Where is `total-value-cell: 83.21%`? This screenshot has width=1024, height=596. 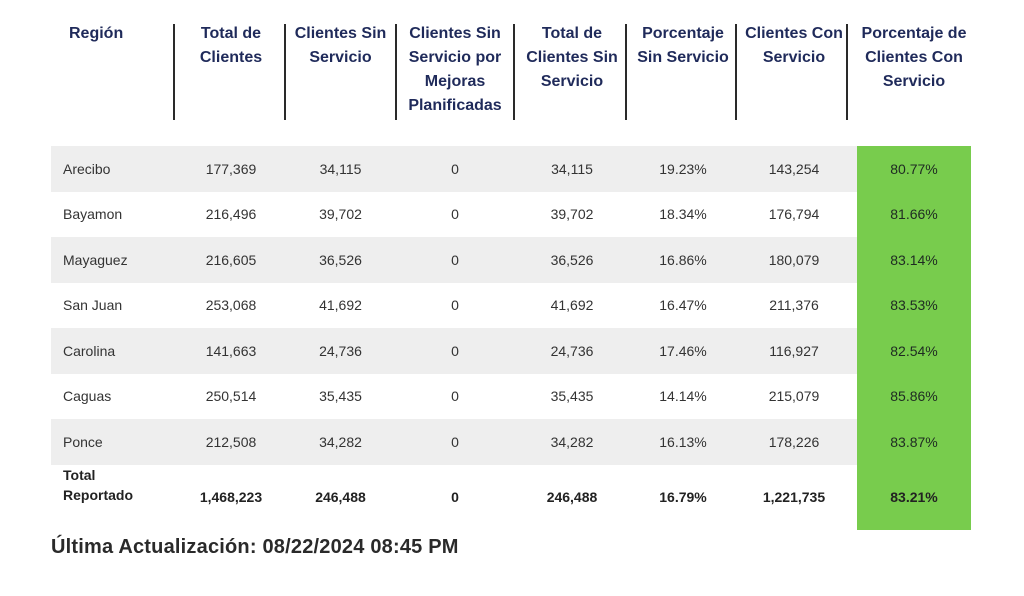
total-value-cell: 83.21% is located at coordinates (914, 497).